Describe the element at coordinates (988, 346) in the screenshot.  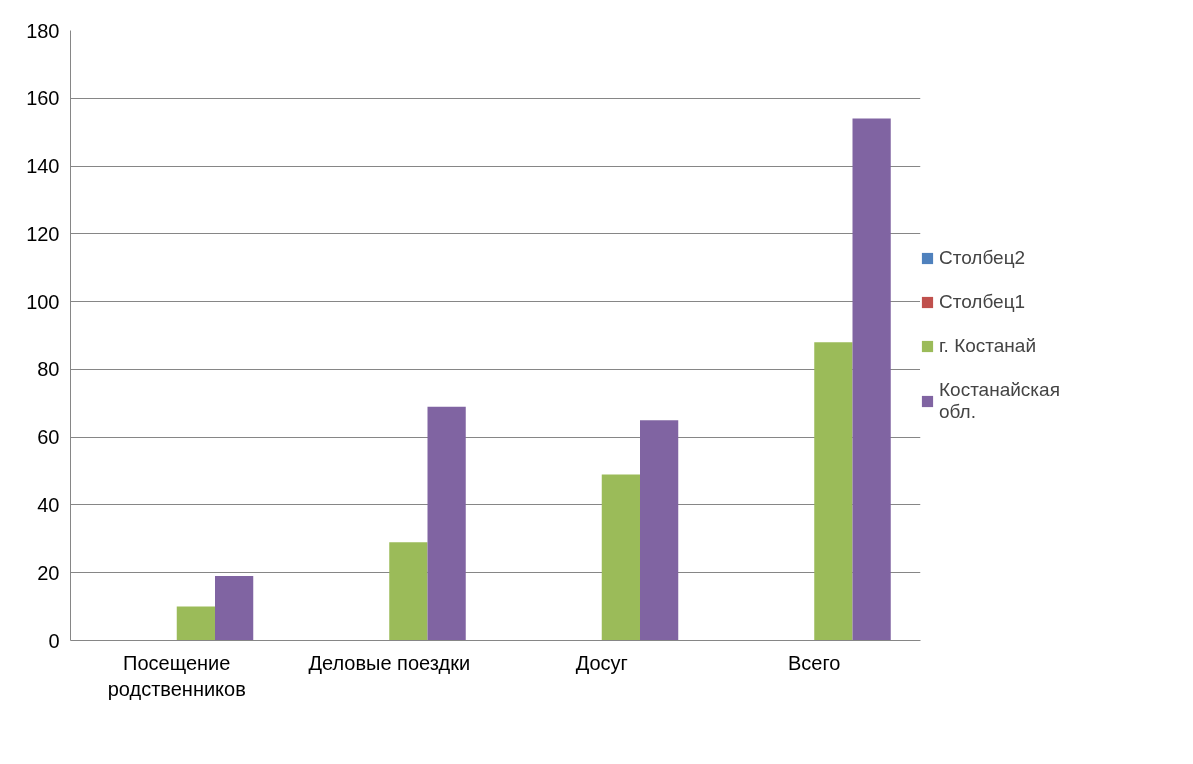
I see `legend-label: г. Костанай` at that location.